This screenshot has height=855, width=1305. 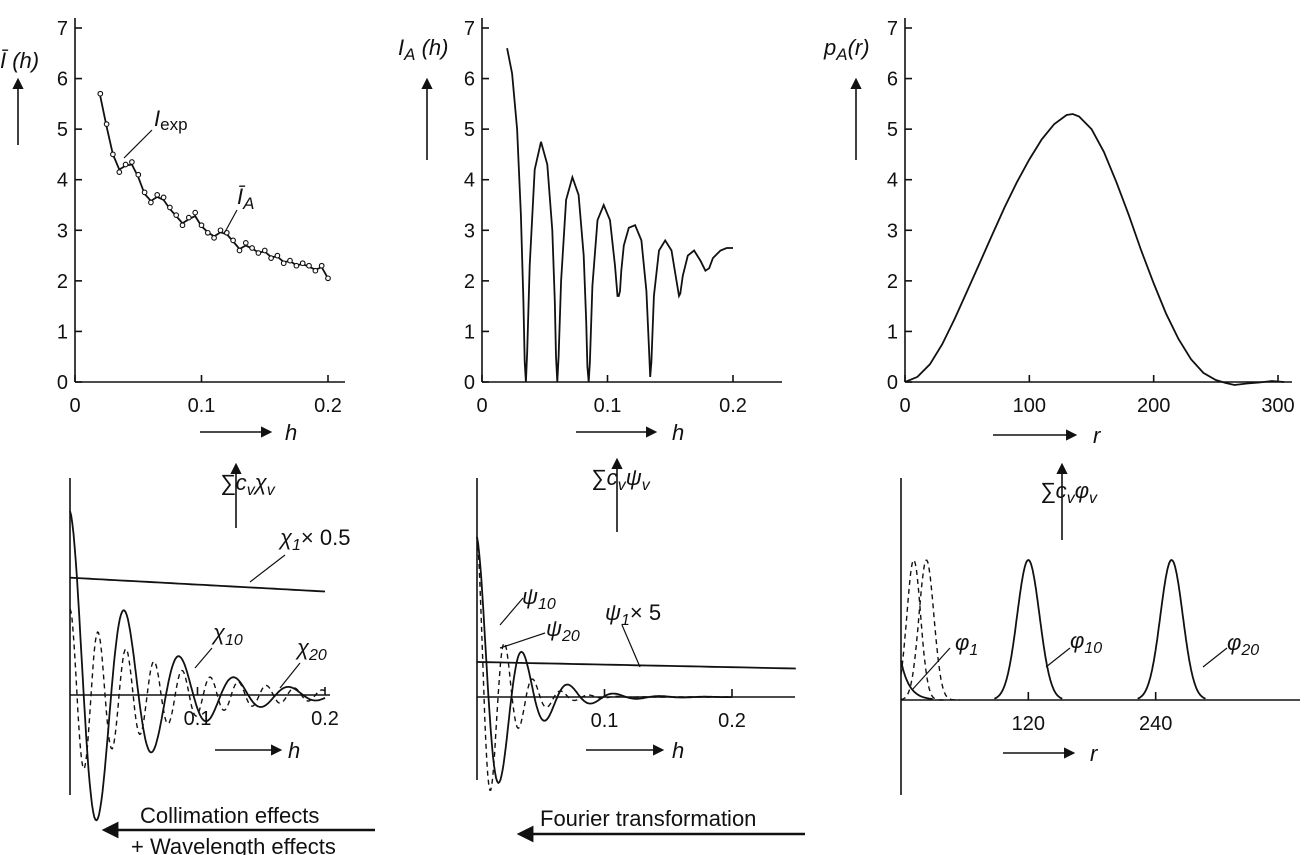 What do you see at coordinates (62, 80) in the screenshot?
I see `tl-ytick-label-6: 6` at bounding box center [62, 80].